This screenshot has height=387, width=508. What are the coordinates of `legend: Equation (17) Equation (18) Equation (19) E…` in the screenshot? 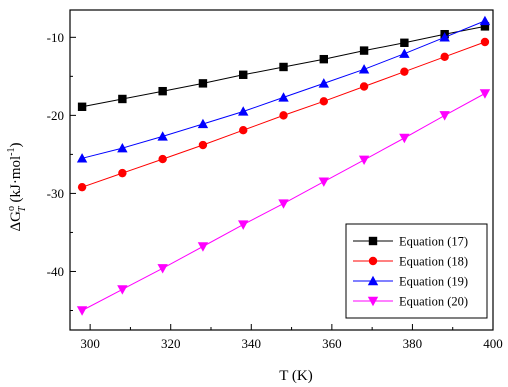 It's located at (416, 271).